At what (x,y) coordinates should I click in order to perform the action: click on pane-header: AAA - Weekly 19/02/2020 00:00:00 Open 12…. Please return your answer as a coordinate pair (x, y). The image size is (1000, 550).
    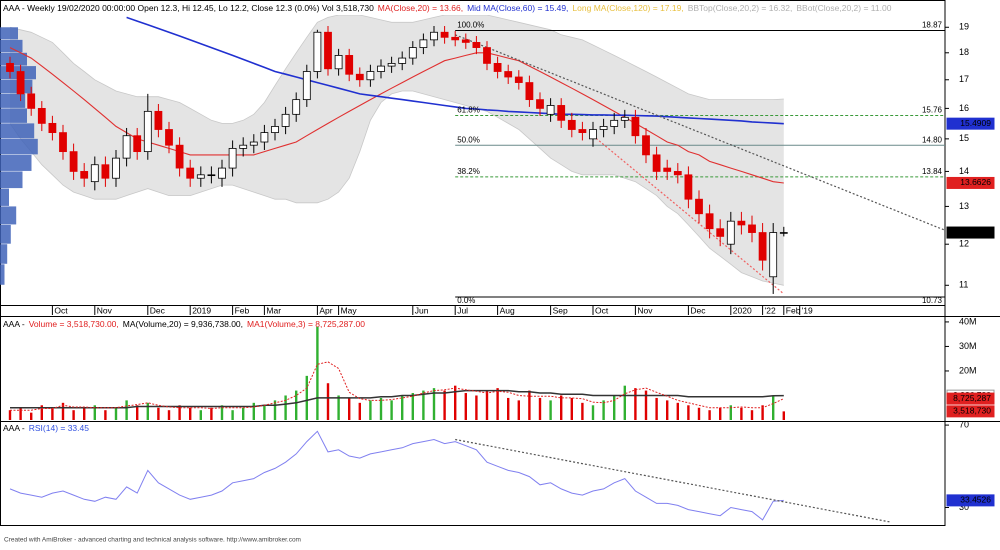
    Looking at the image, I should click on (447, 8).